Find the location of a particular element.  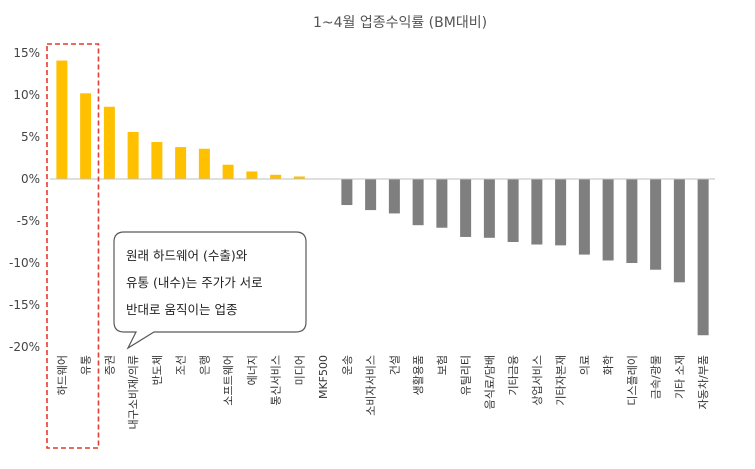

x-tick-label: 통신서비스 is located at coordinates (276, 380).